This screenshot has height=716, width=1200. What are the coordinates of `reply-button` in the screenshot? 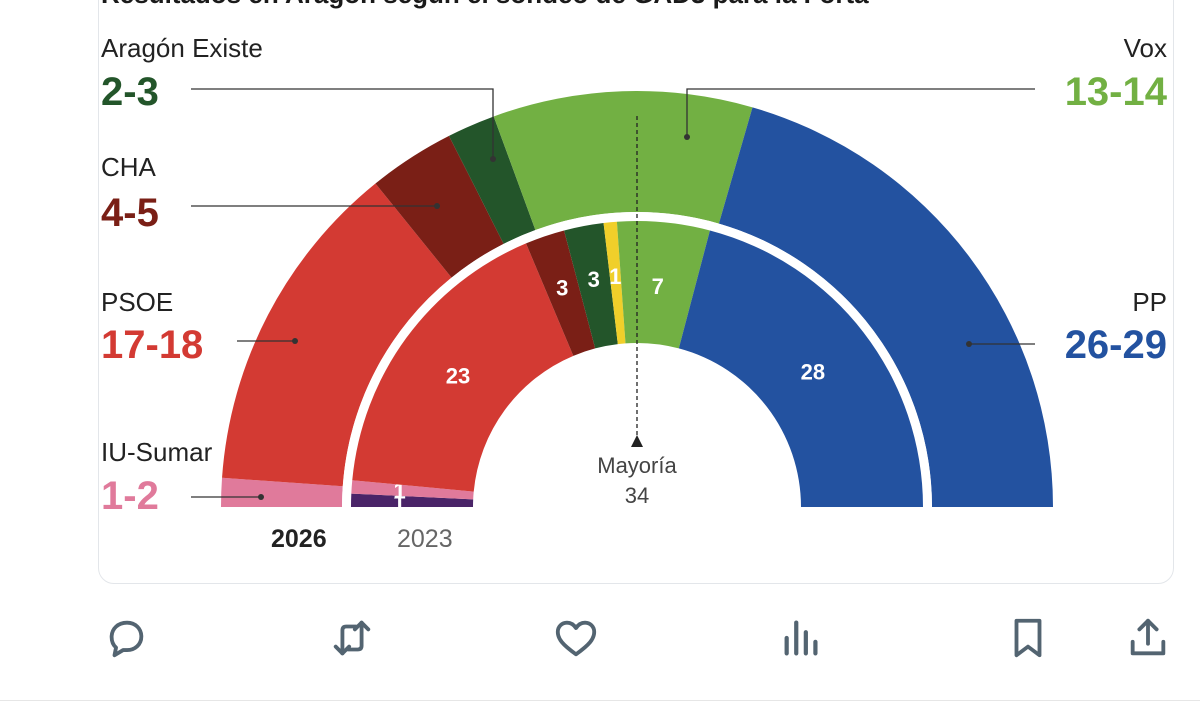 It's located at (126, 638).